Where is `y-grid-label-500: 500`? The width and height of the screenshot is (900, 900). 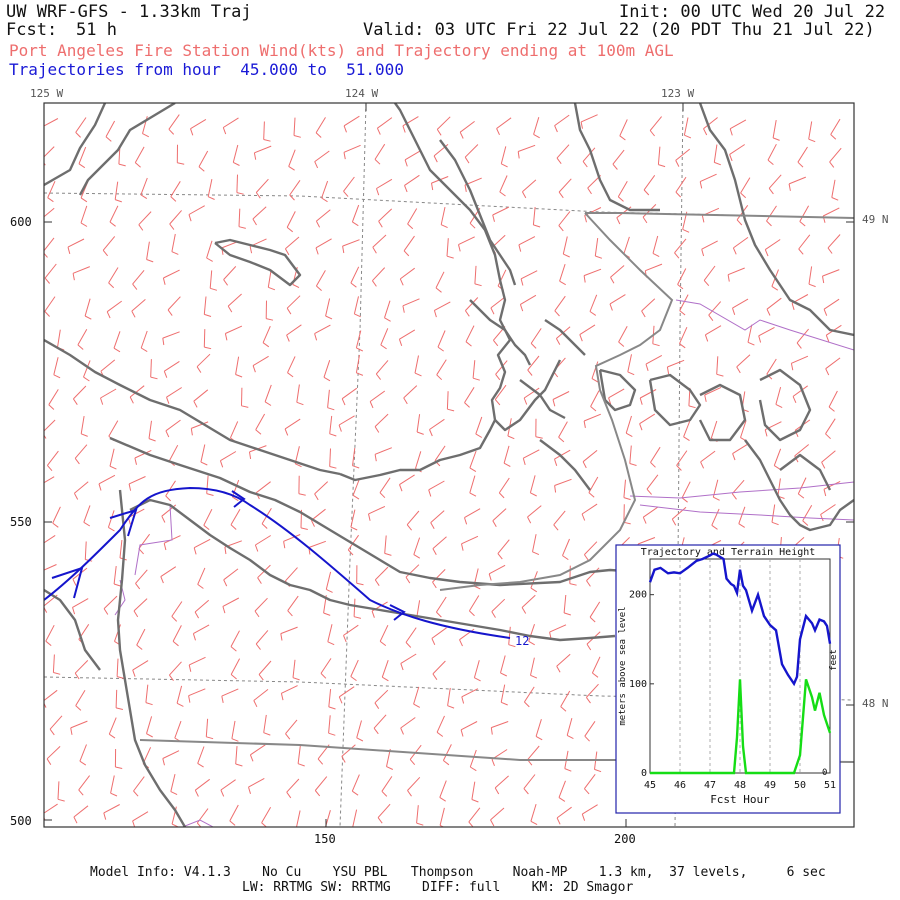 y-grid-label-500: 500 is located at coordinates (21, 821).